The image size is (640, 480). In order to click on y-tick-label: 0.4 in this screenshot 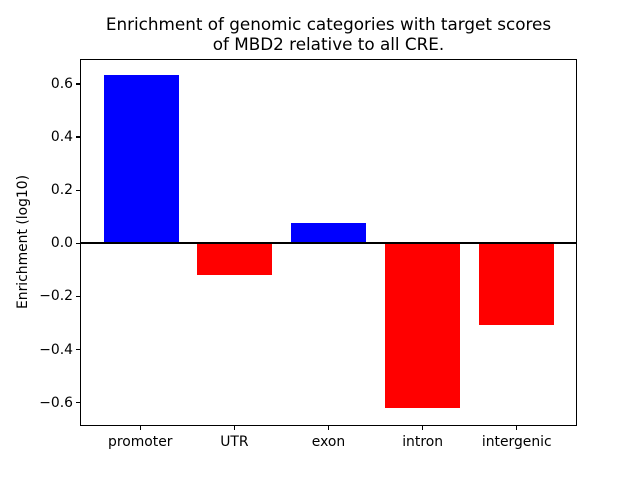, I will do `click(61, 137)`.